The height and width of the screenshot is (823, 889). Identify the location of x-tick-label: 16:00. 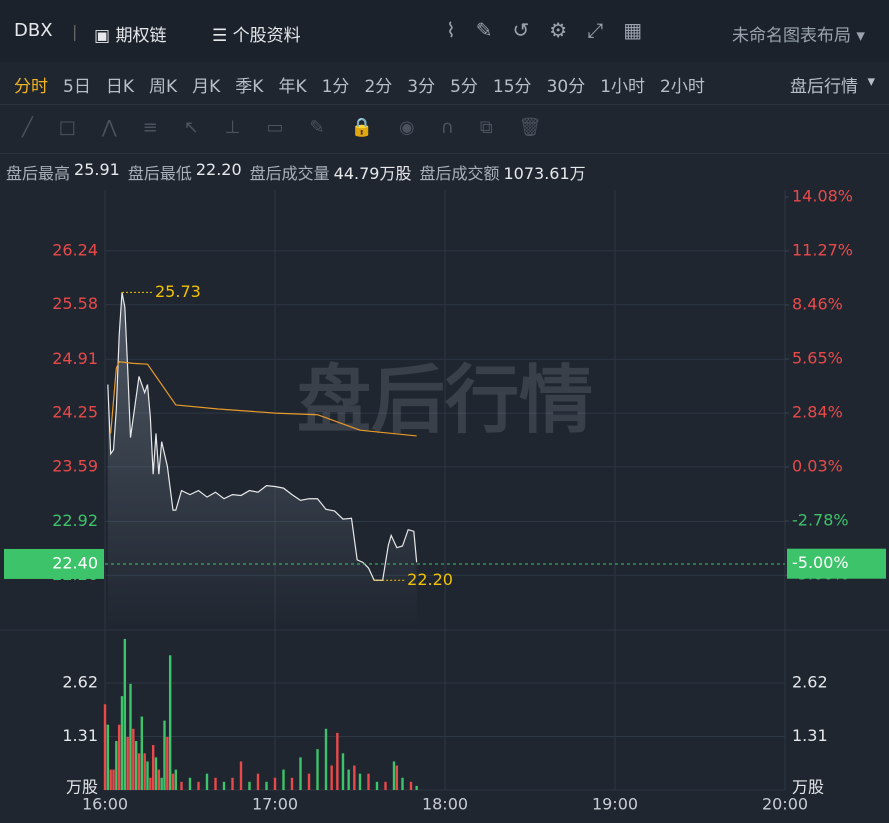
(105, 804).